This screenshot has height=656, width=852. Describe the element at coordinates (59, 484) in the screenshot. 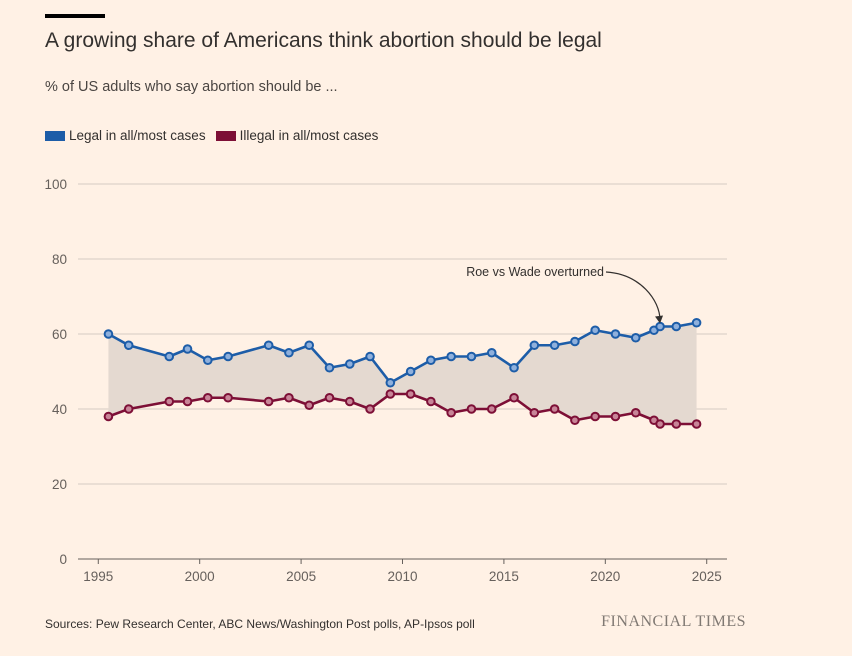

I see `y-tick-label: 20` at that location.